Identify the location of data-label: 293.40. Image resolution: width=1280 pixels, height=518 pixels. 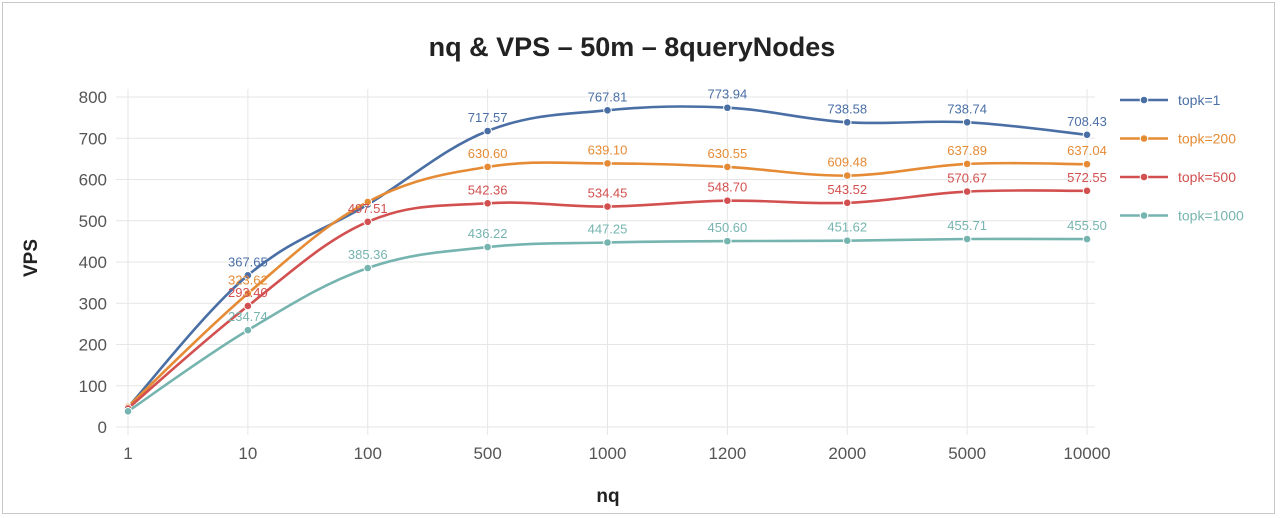
(248, 292).